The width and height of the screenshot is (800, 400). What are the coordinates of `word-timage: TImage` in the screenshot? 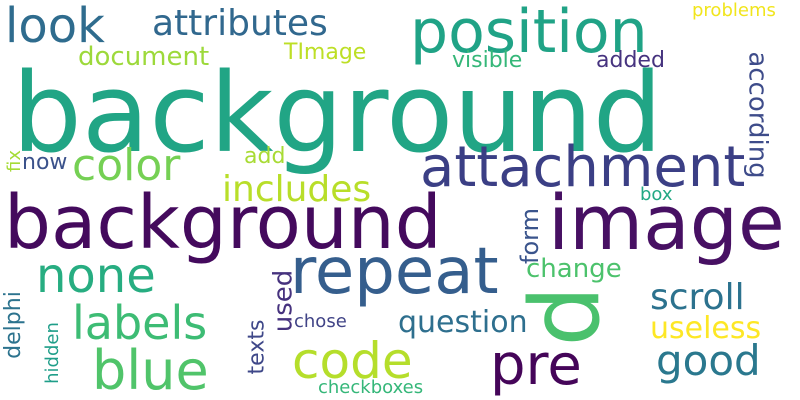 It's located at (325, 52).